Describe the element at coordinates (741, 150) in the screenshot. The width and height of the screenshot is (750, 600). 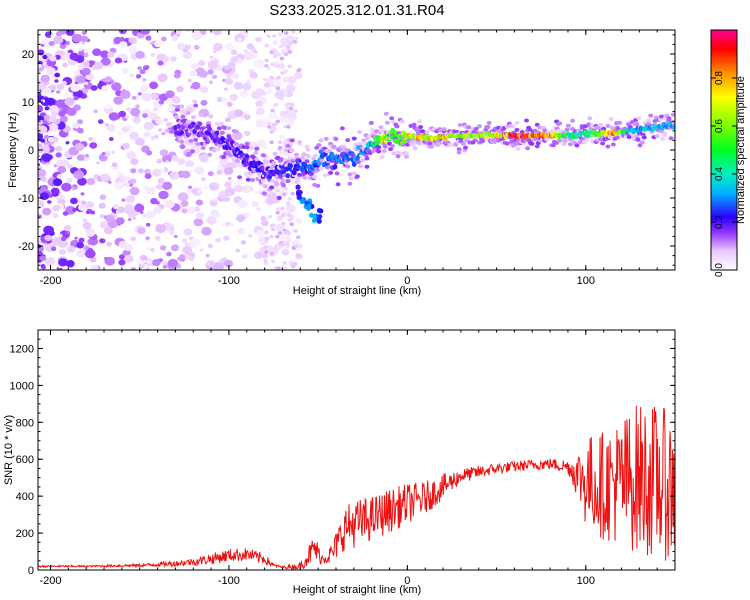
I see `colorbar-label: Normalized spectral amplitude` at that location.